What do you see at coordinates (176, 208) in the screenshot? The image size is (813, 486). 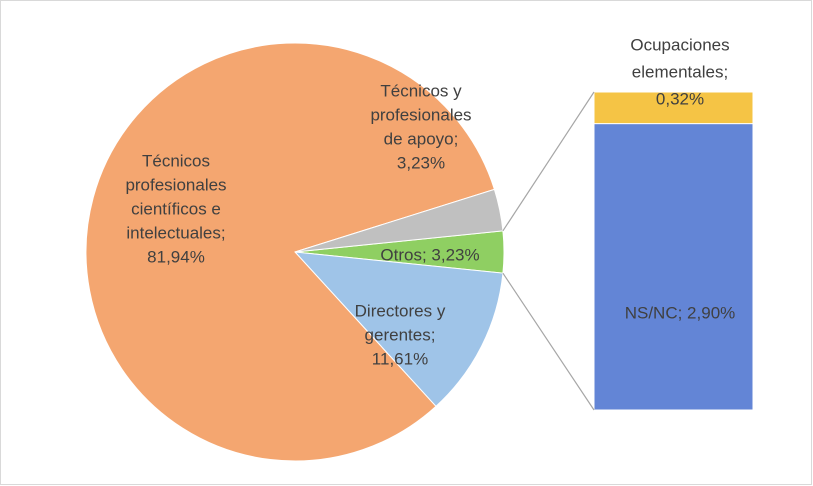 I see `data-label: científicos e` at bounding box center [176, 208].